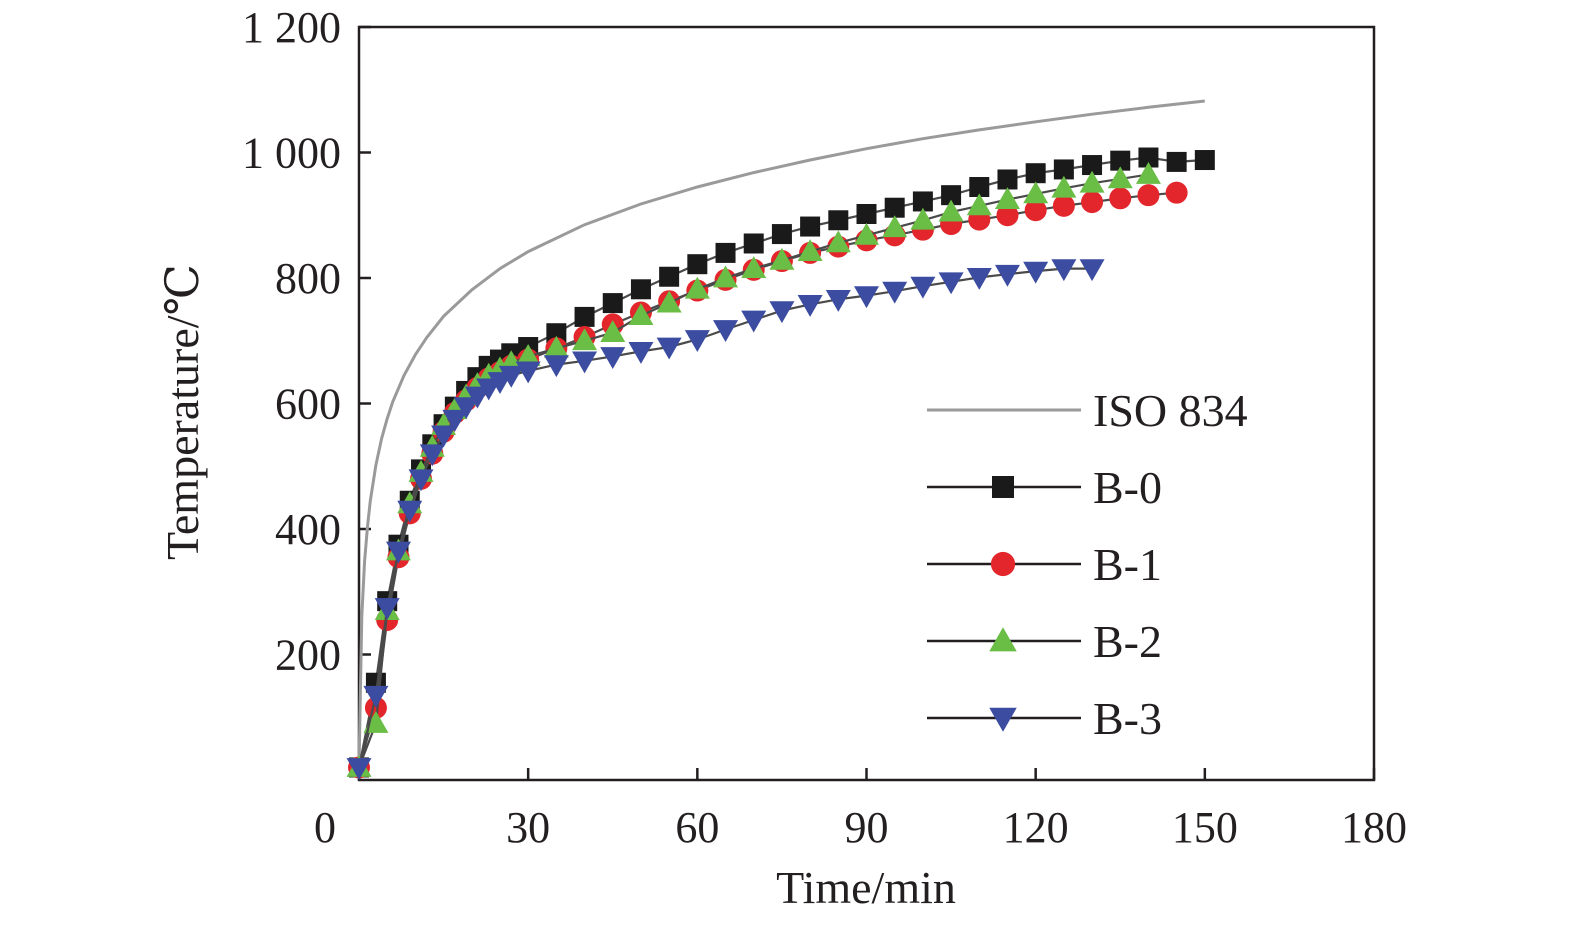 This screenshot has width=1575, height=927. What do you see at coordinates (308, 404) in the screenshot?
I see `y-tick-label: 600` at bounding box center [308, 404].